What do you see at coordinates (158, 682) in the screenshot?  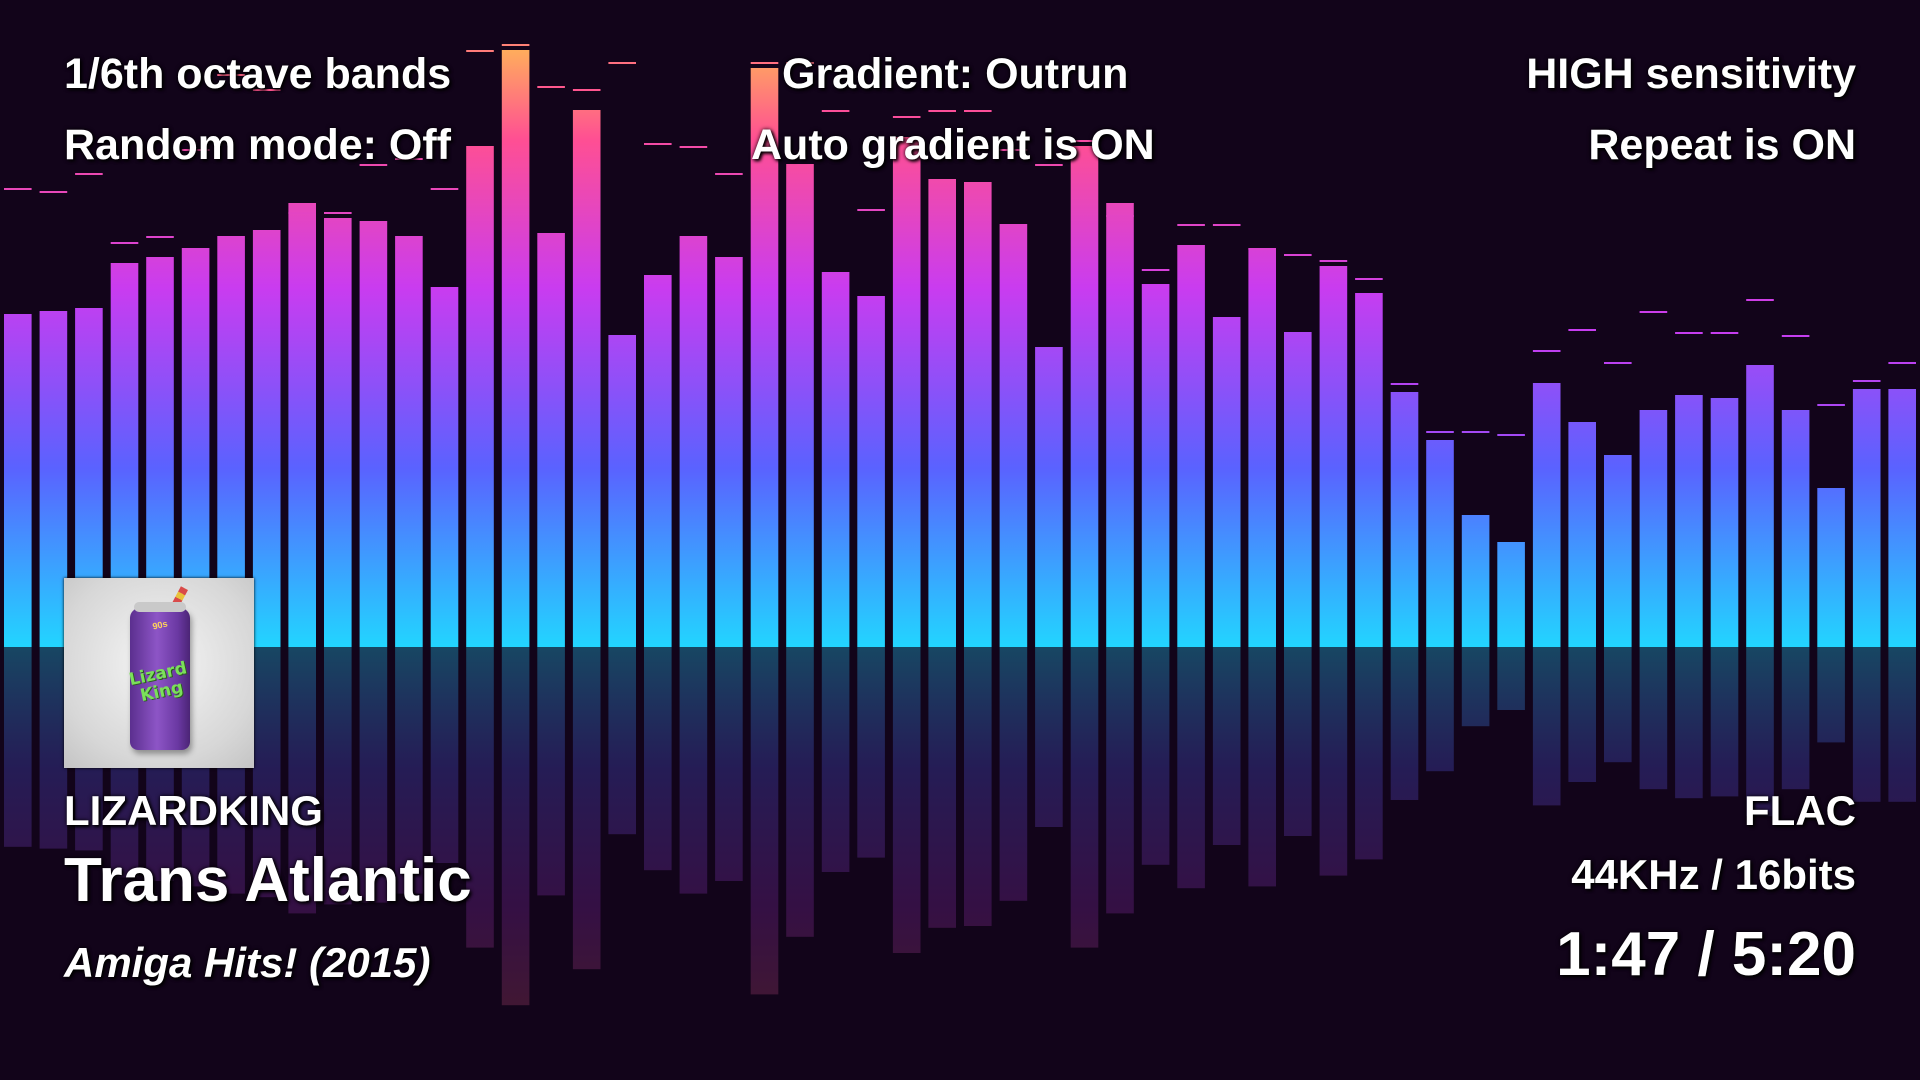 I see `cover-brand-logo: Lizard King` at bounding box center [158, 682].